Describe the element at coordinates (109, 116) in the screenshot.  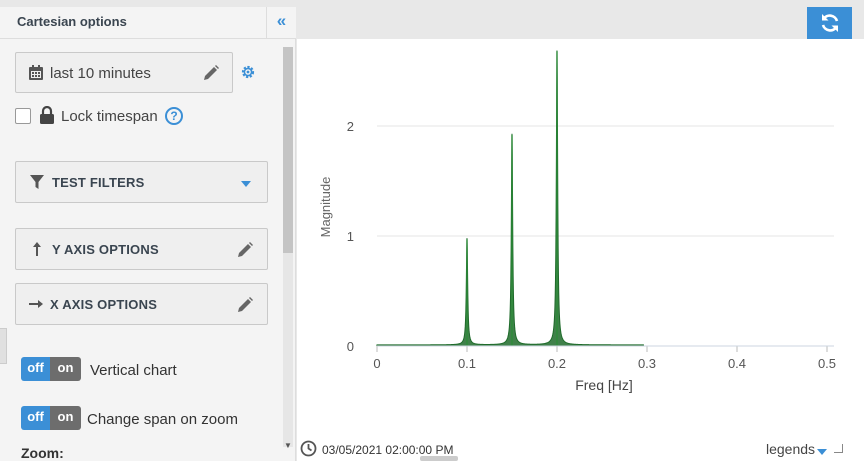
I see `lock-timespan-label: Lock timespan` at that location.